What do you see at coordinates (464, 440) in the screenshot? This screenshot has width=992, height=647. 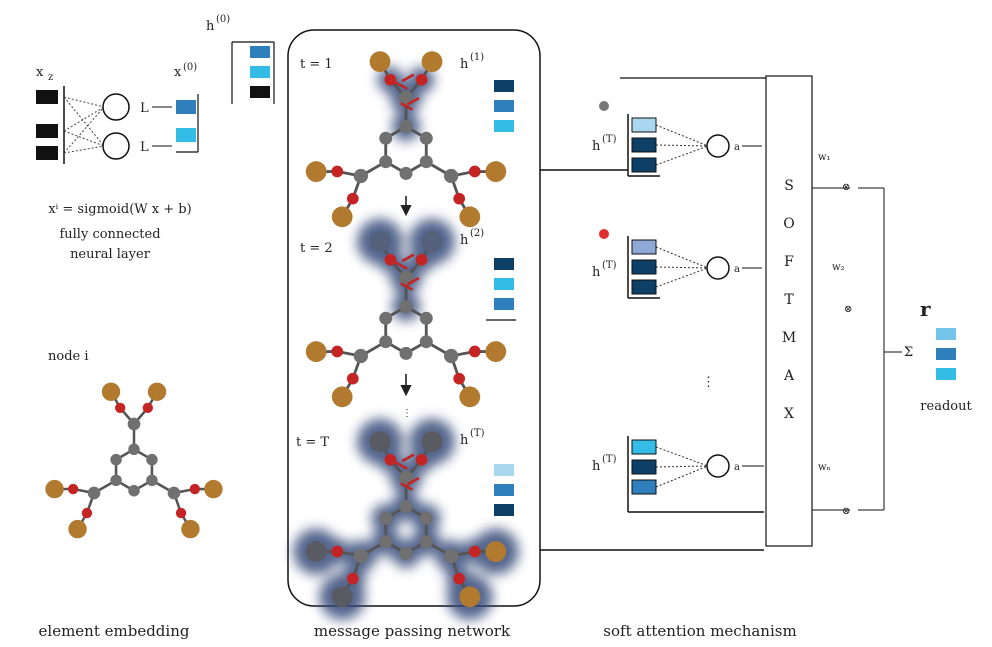 I see `hT-label: h` at bounding box center [464, 440].